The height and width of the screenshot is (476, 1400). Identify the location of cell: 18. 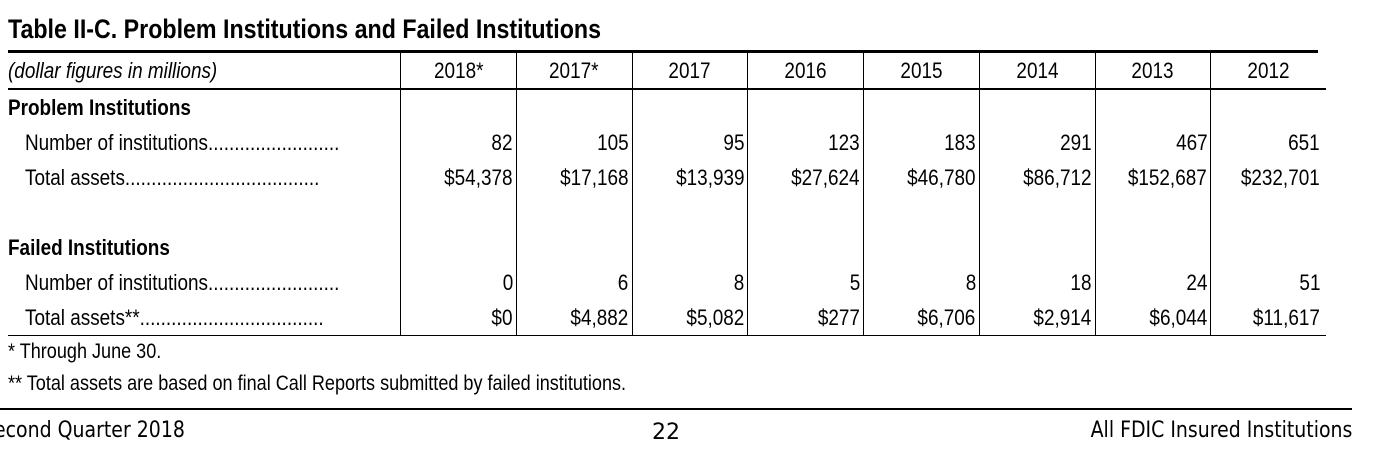
(1036, 282).